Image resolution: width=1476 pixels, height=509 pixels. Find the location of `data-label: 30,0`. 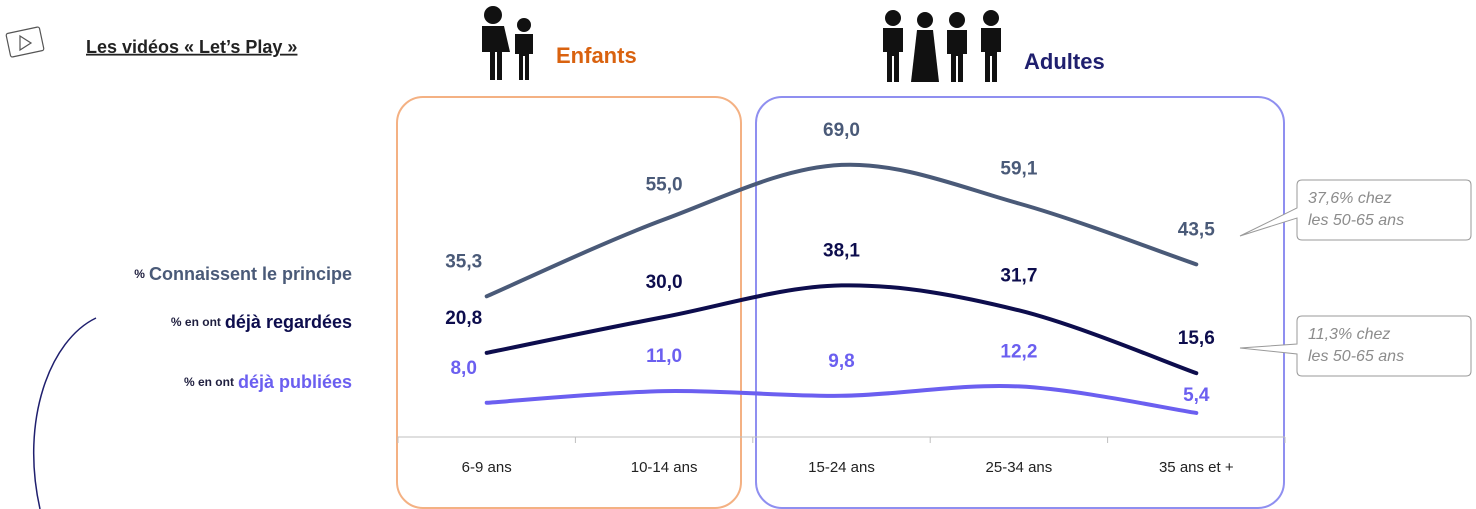

data-label: 30,0 is located at coordinates (664, 282).